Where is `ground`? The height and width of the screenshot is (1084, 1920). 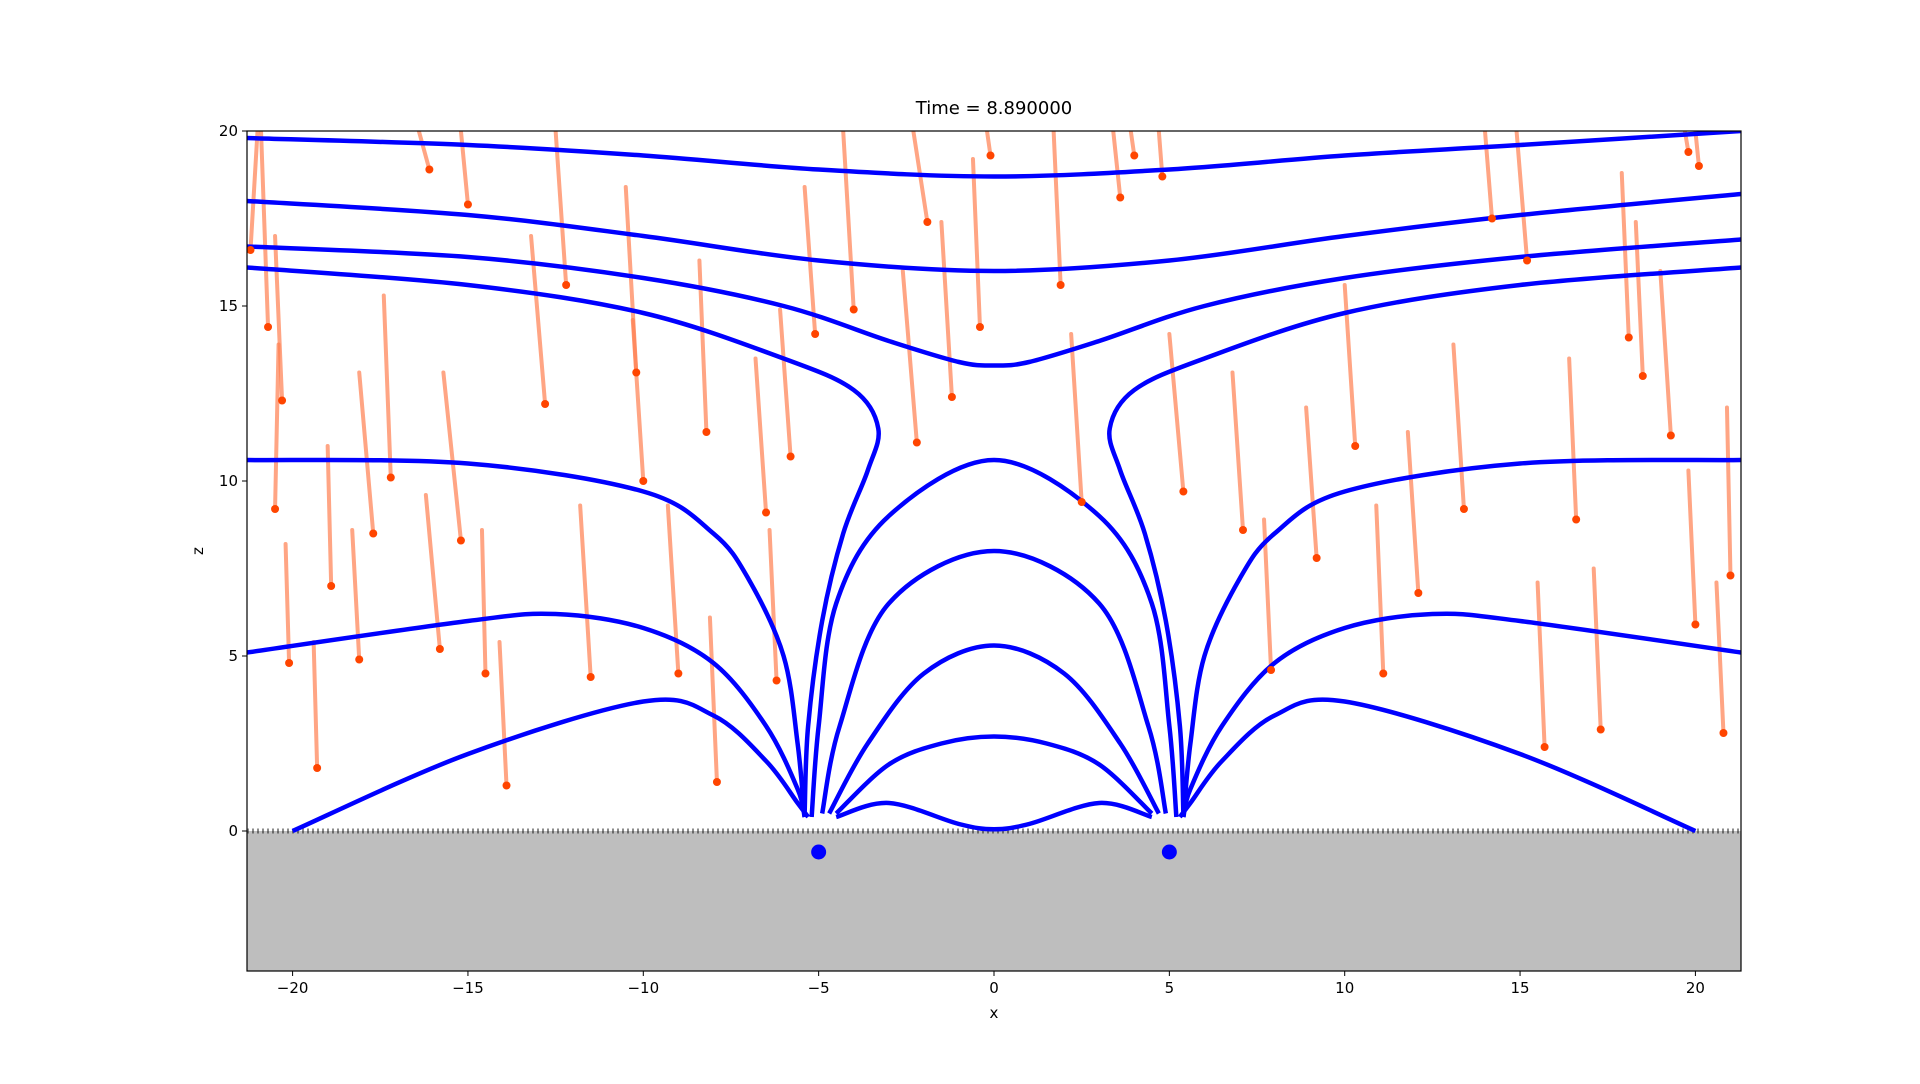
ground is located at coordinates (994, 901).